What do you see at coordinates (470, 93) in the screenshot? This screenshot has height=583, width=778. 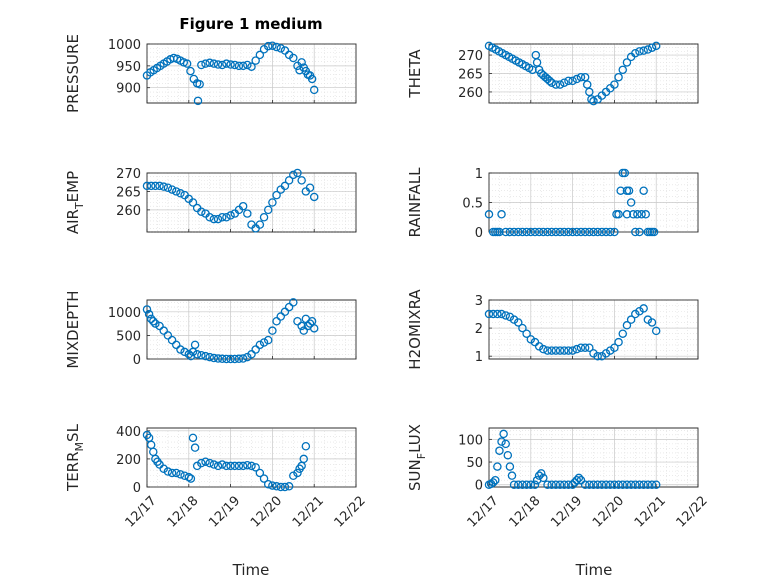 I see `y-tick-label: 260` at bounding box center [470, 93].